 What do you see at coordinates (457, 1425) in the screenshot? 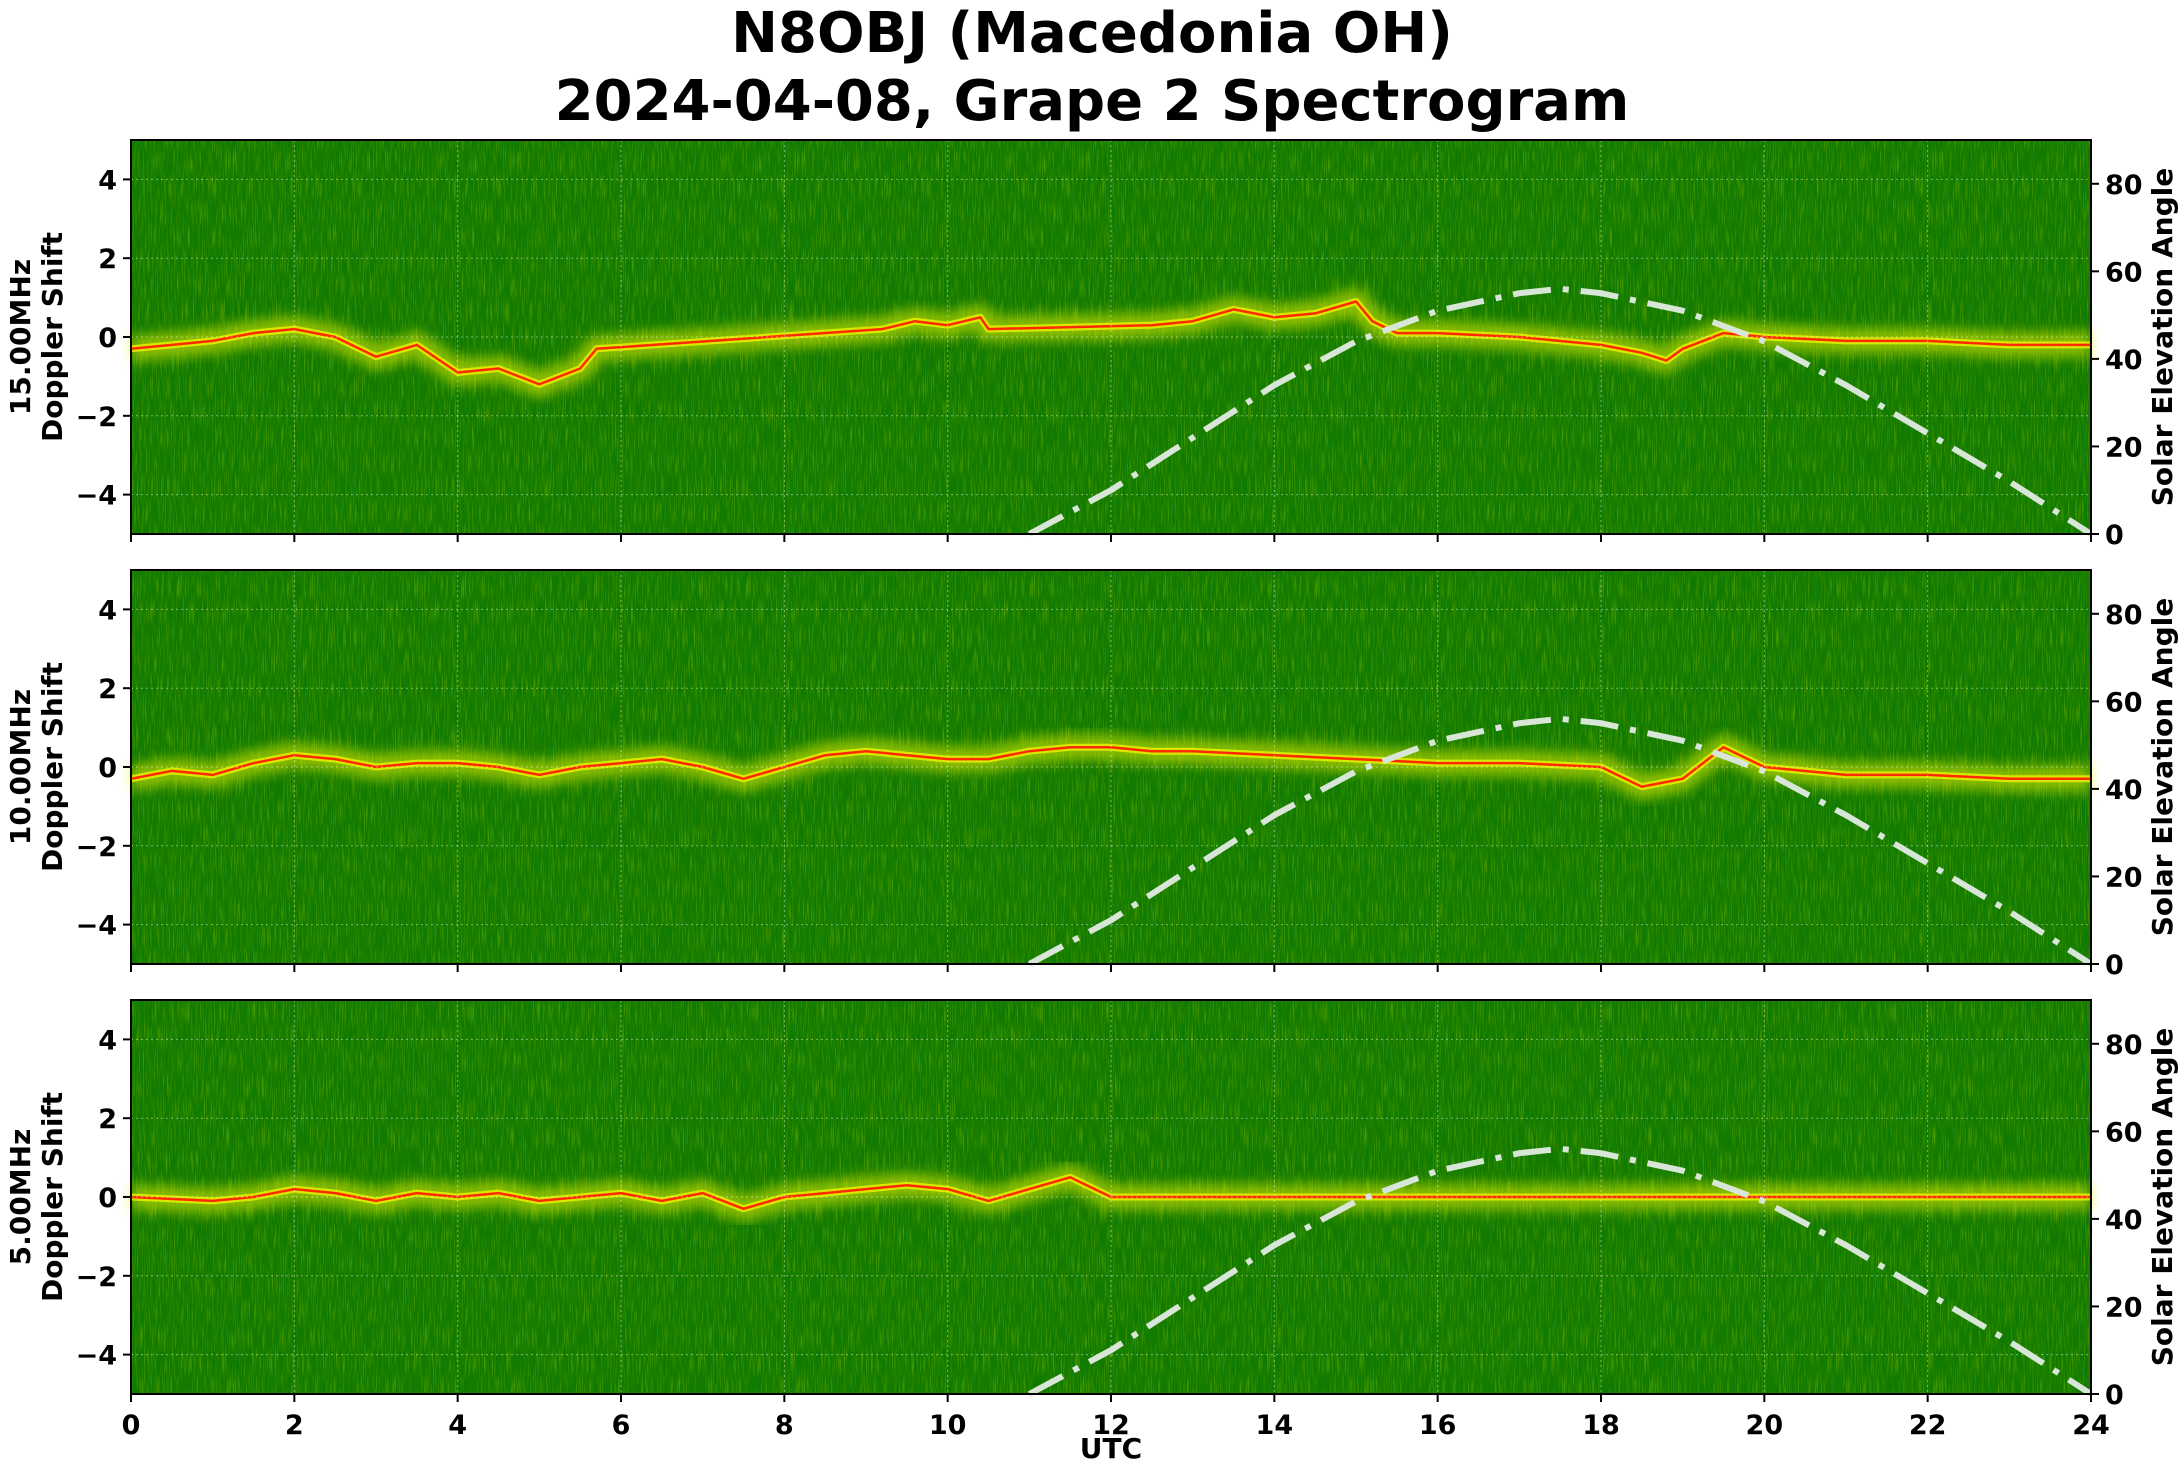
I see `x-tick-label: 4` at bounding box center [457, 1425].